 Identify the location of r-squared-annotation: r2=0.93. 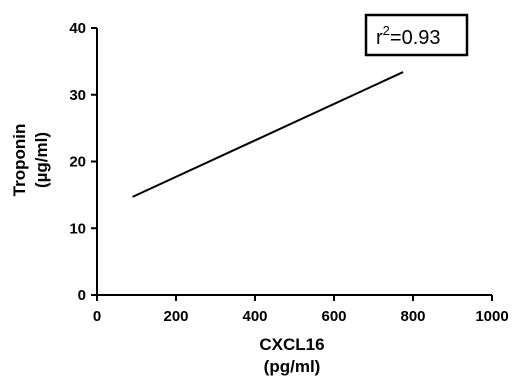
(416, 35).